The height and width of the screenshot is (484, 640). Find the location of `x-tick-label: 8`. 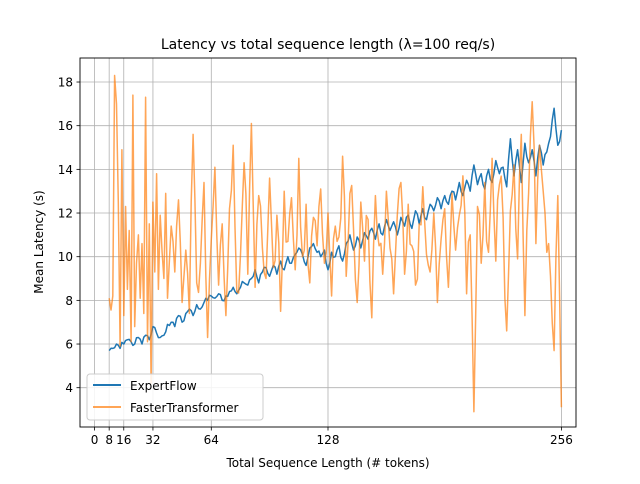

x-tick-label: 8 is located at coordinates (109, 440).